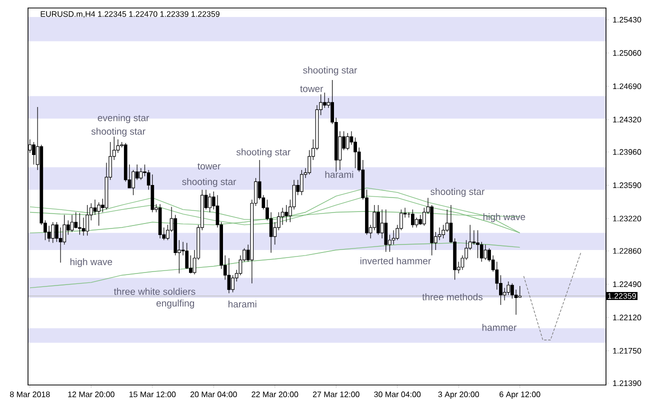 The width and height of the screenshot is (649, 406). Describe the element at coordinates (627, 351) in the screenshot. I see `y-tick-label: 1.21750` at that location.